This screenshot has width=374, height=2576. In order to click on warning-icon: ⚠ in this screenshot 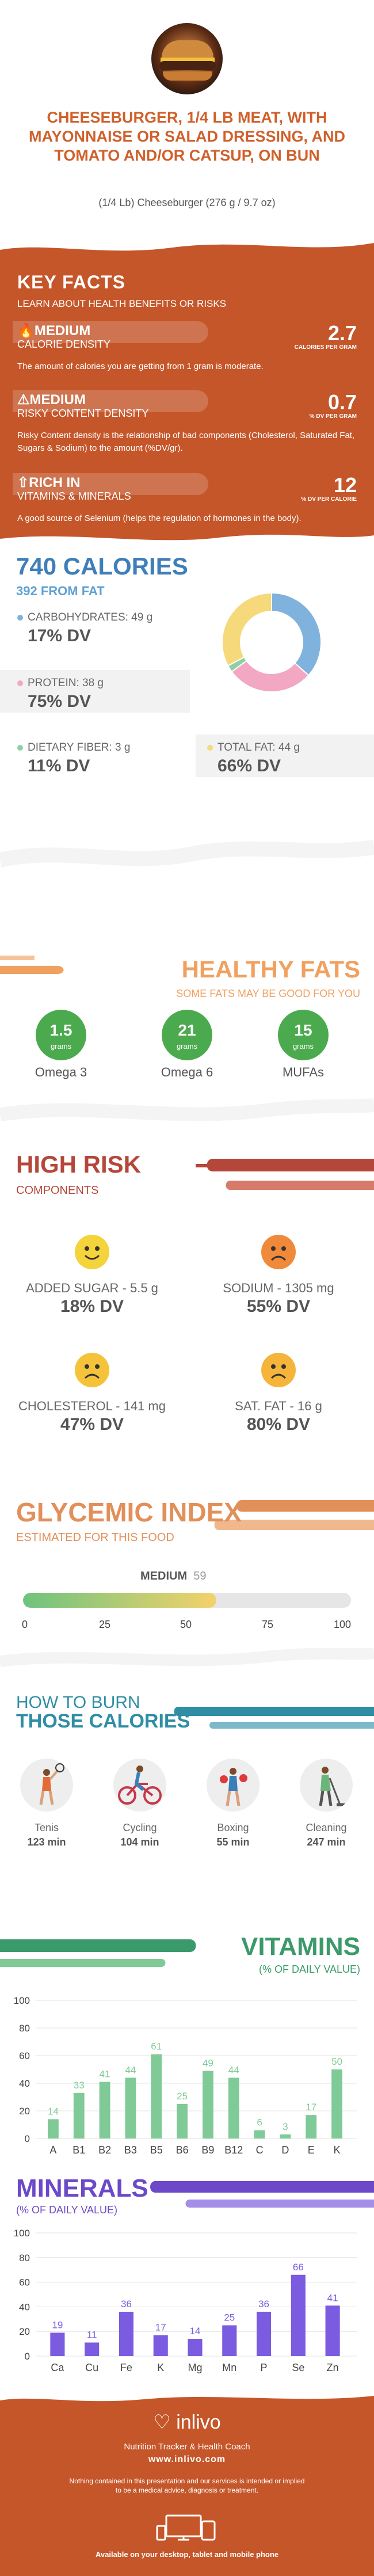, I will do `click(23, 400)`.